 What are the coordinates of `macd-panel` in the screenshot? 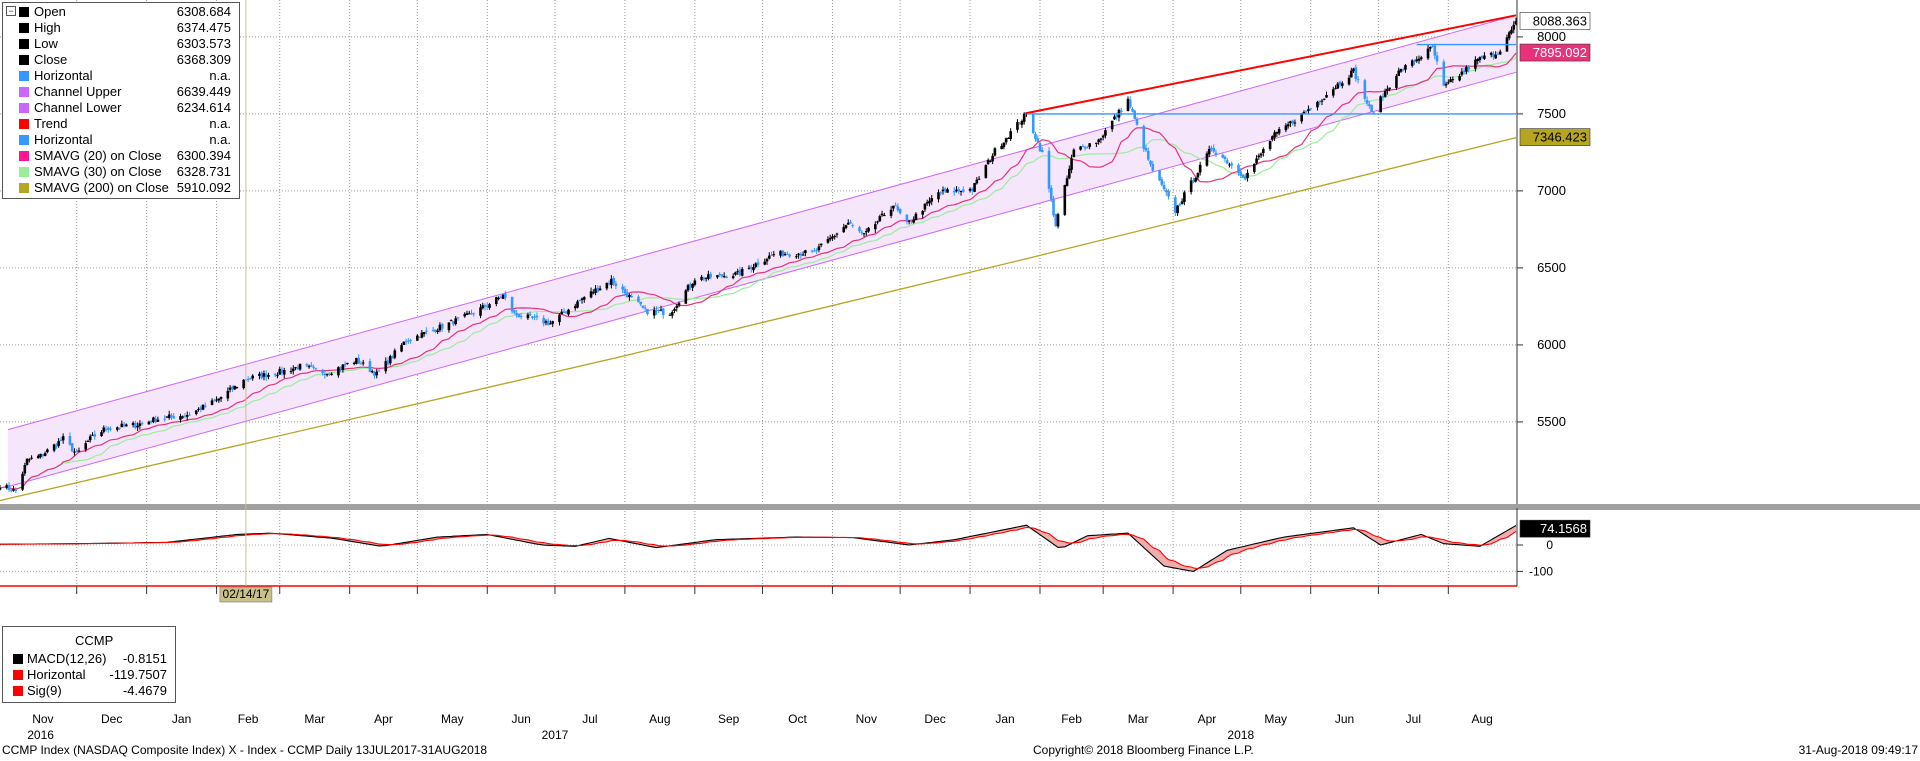 It's located at (758, 548).